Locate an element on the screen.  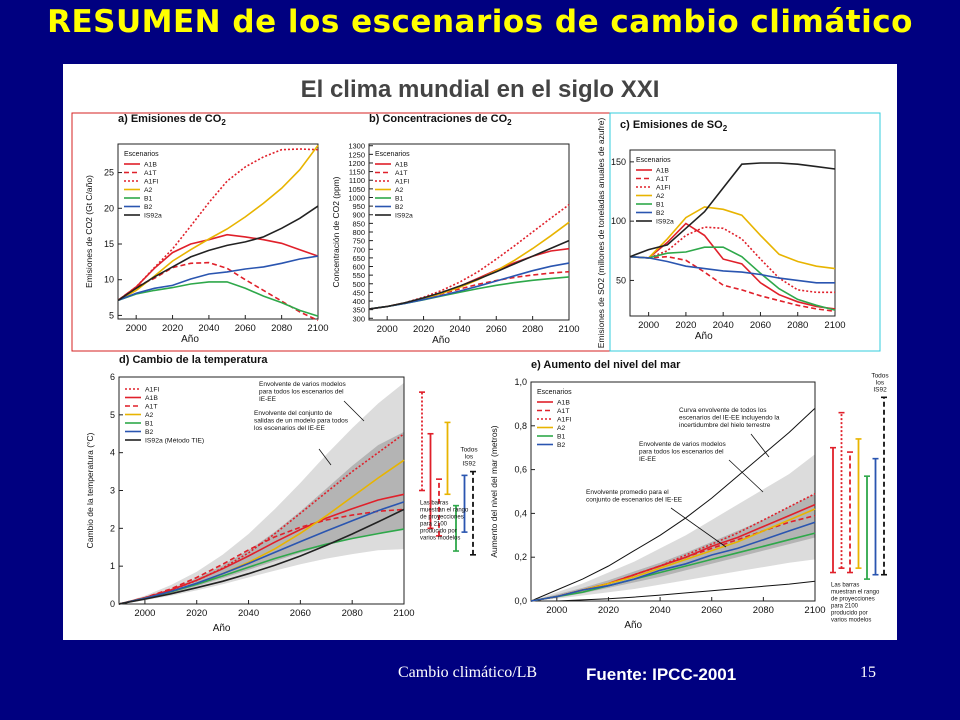
bars-label-d-3: para 2100 is located at coordinates (434, 525).